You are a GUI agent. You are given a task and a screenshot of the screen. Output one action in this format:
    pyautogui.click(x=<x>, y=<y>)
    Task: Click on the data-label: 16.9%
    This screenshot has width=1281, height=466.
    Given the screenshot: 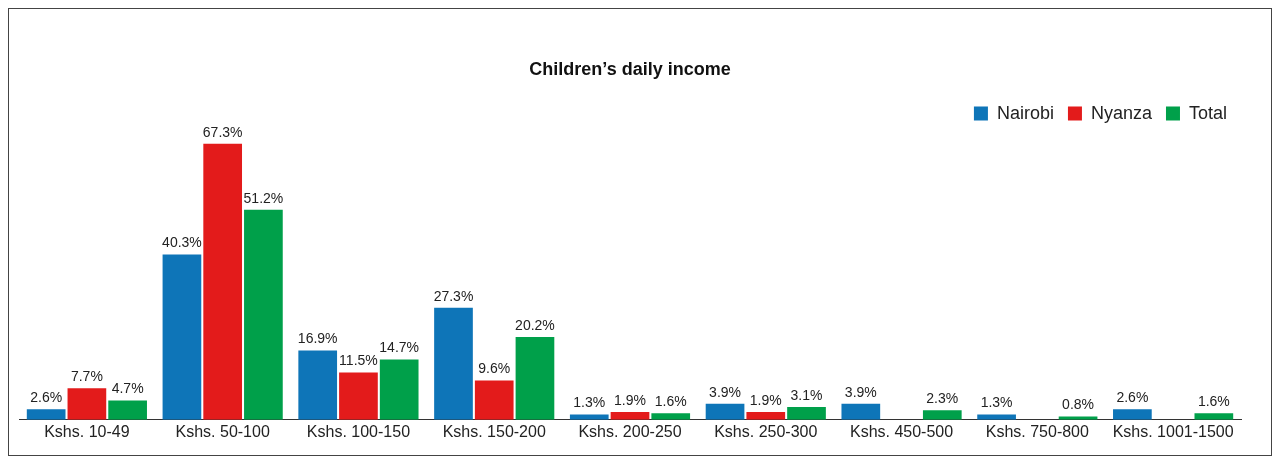 What is the action you would take?
    pyautogui.click(x=317, y=338)
    